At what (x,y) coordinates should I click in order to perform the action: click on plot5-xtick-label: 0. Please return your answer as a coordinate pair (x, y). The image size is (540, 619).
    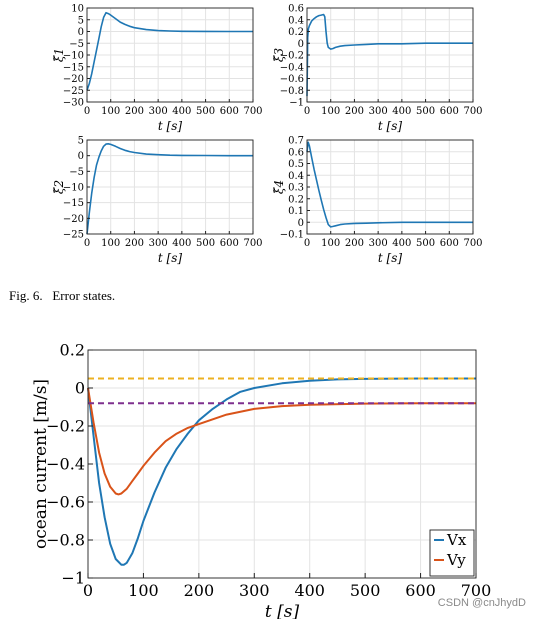
    Looking at the image, I should click on (88, 590).